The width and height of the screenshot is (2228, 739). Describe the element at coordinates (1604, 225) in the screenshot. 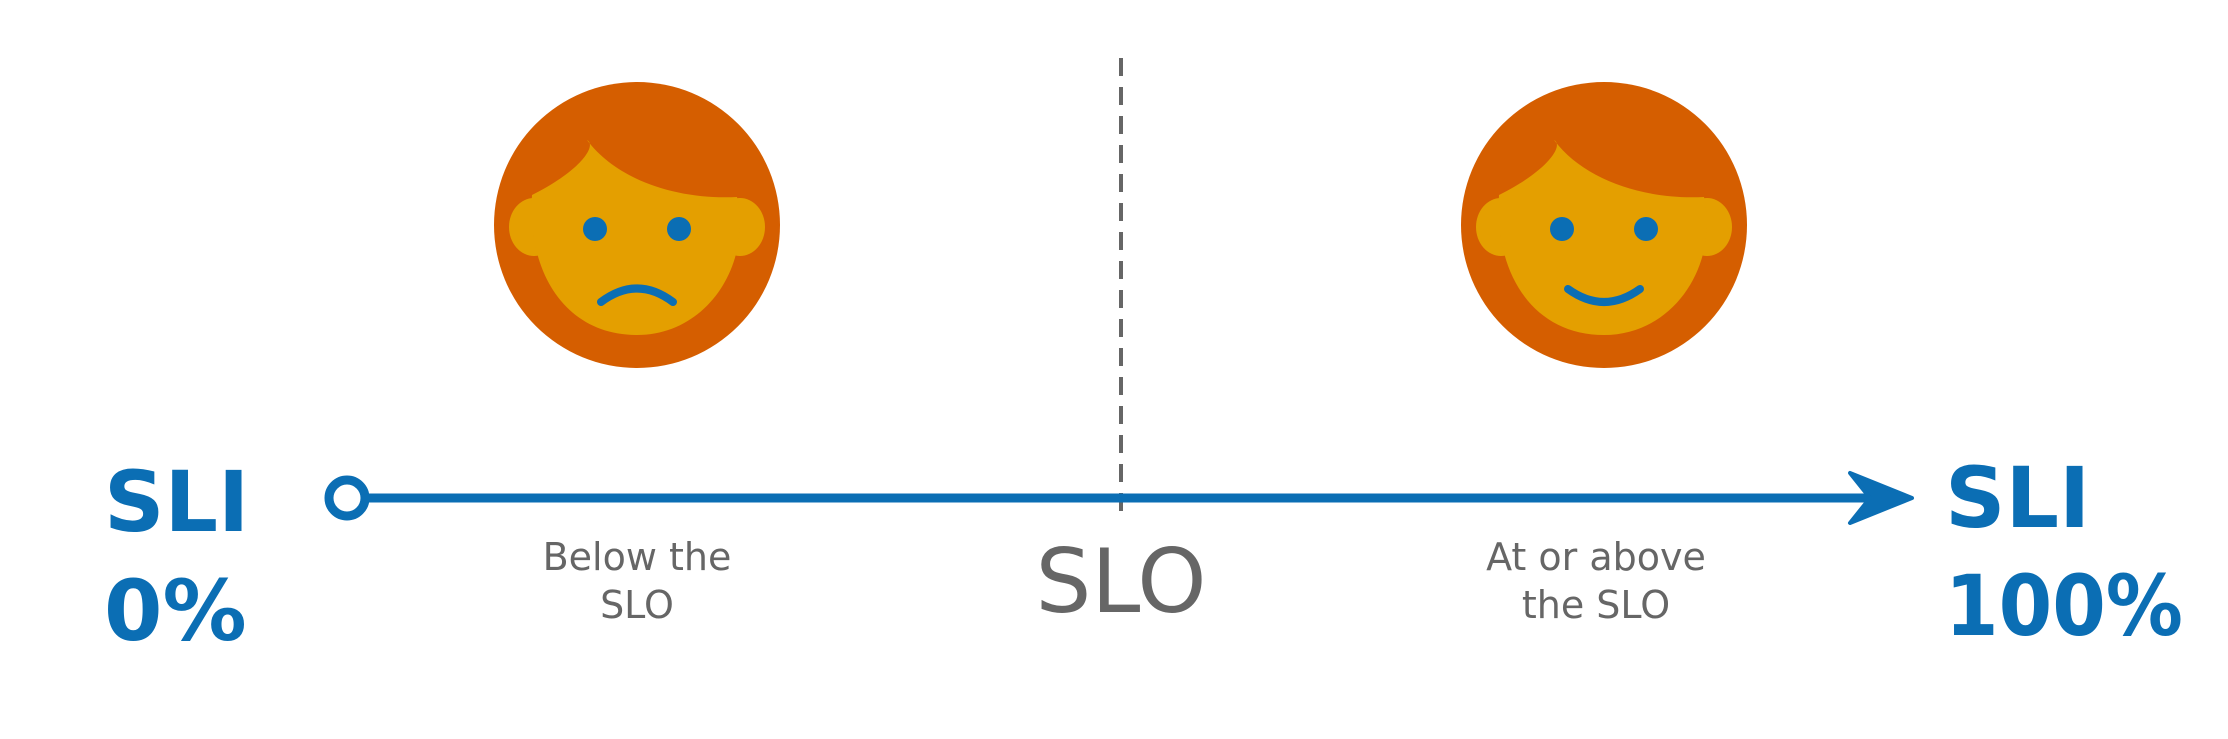

I see `happy-face-icon` at that location.